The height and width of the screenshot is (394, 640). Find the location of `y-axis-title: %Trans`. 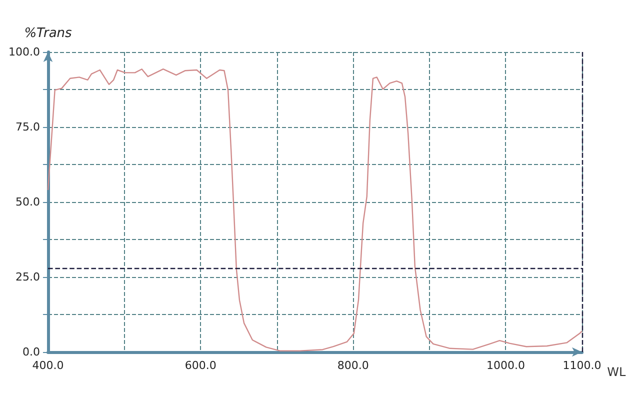

y-axis-title: %Trans is located at coordinates (48, 33).